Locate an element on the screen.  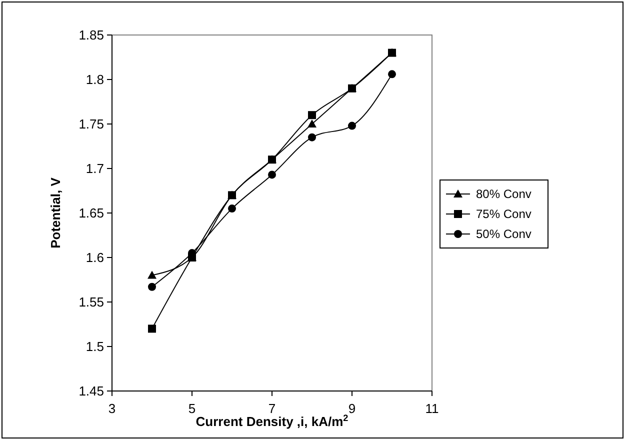
x-tick-label: 5 is located at coordinates (192, 408).